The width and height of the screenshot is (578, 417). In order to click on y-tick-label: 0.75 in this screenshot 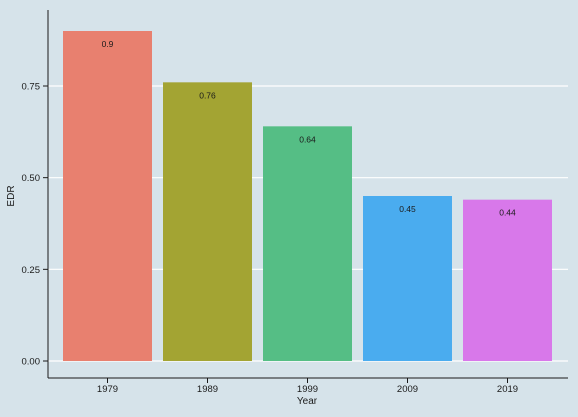, I will do `click(31, 86)`.